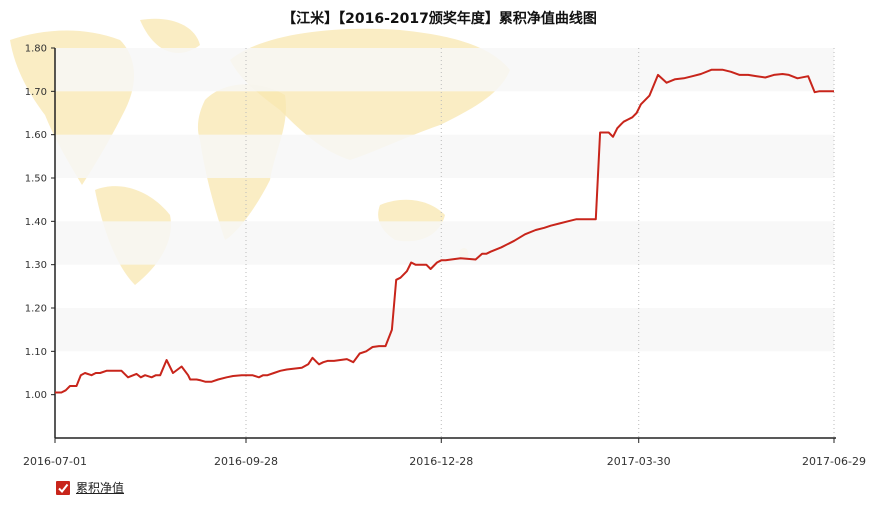 The height and width of the screenshot is (514, 879). Describe the element at coordinates (834, 461) in the screenshot. I see `x-tick-label: 2017-06-29` at that location.